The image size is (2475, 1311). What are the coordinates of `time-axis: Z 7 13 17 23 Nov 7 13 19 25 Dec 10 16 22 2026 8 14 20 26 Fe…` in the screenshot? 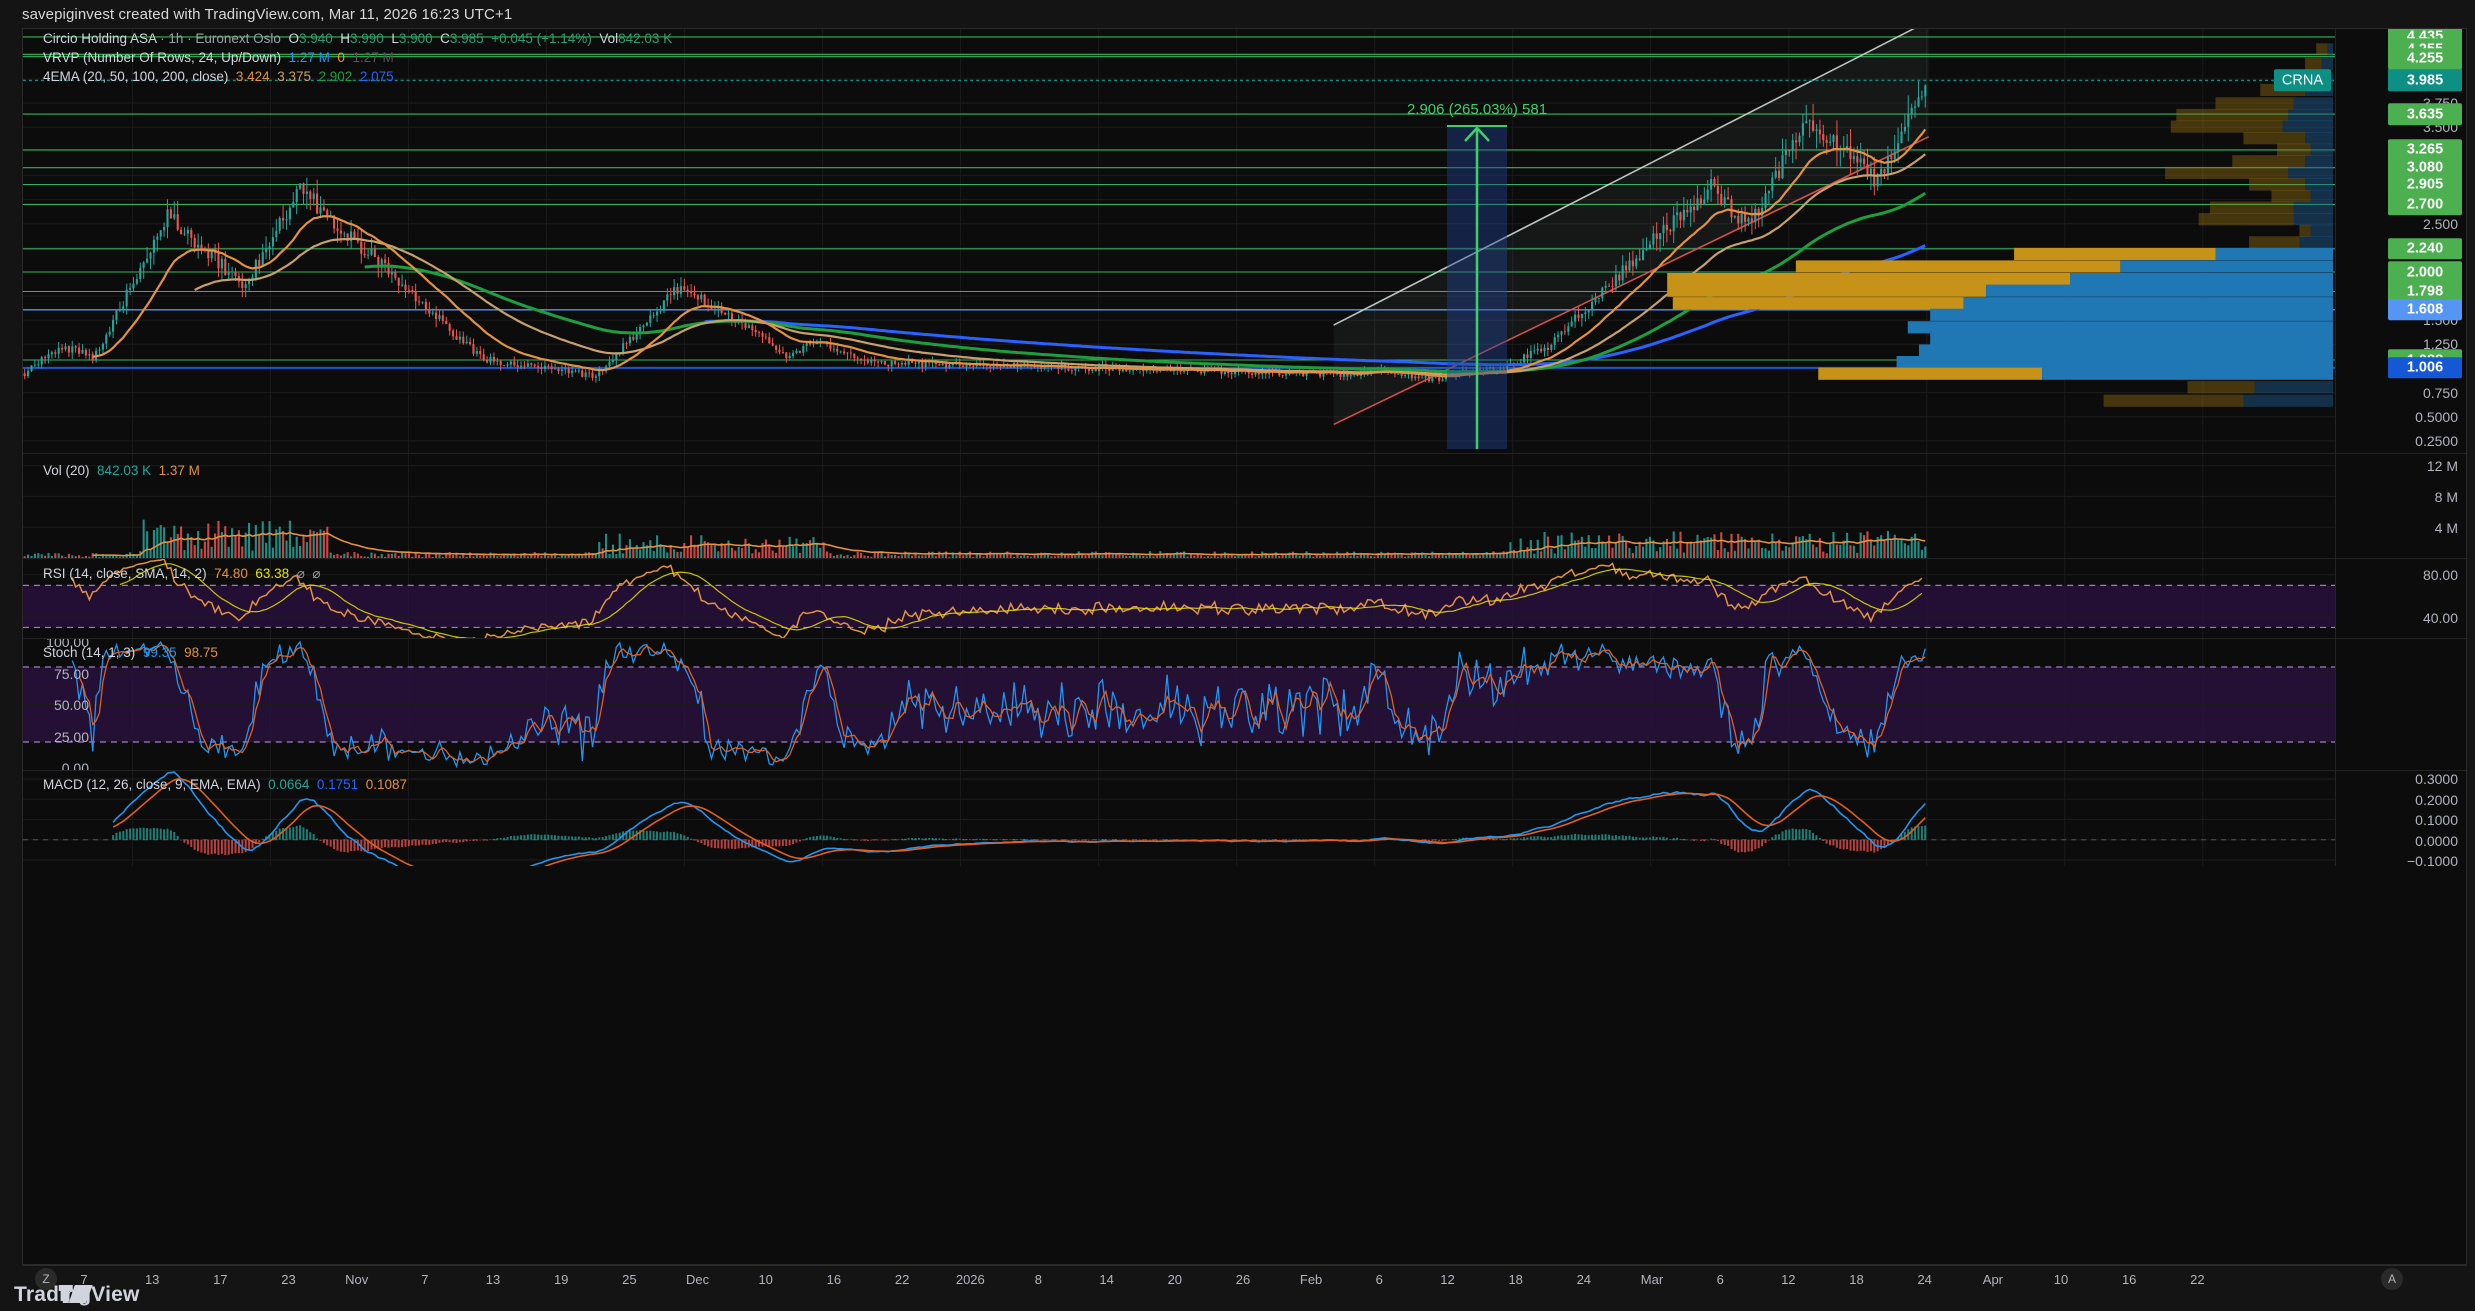 It's located at (1244, 1279).